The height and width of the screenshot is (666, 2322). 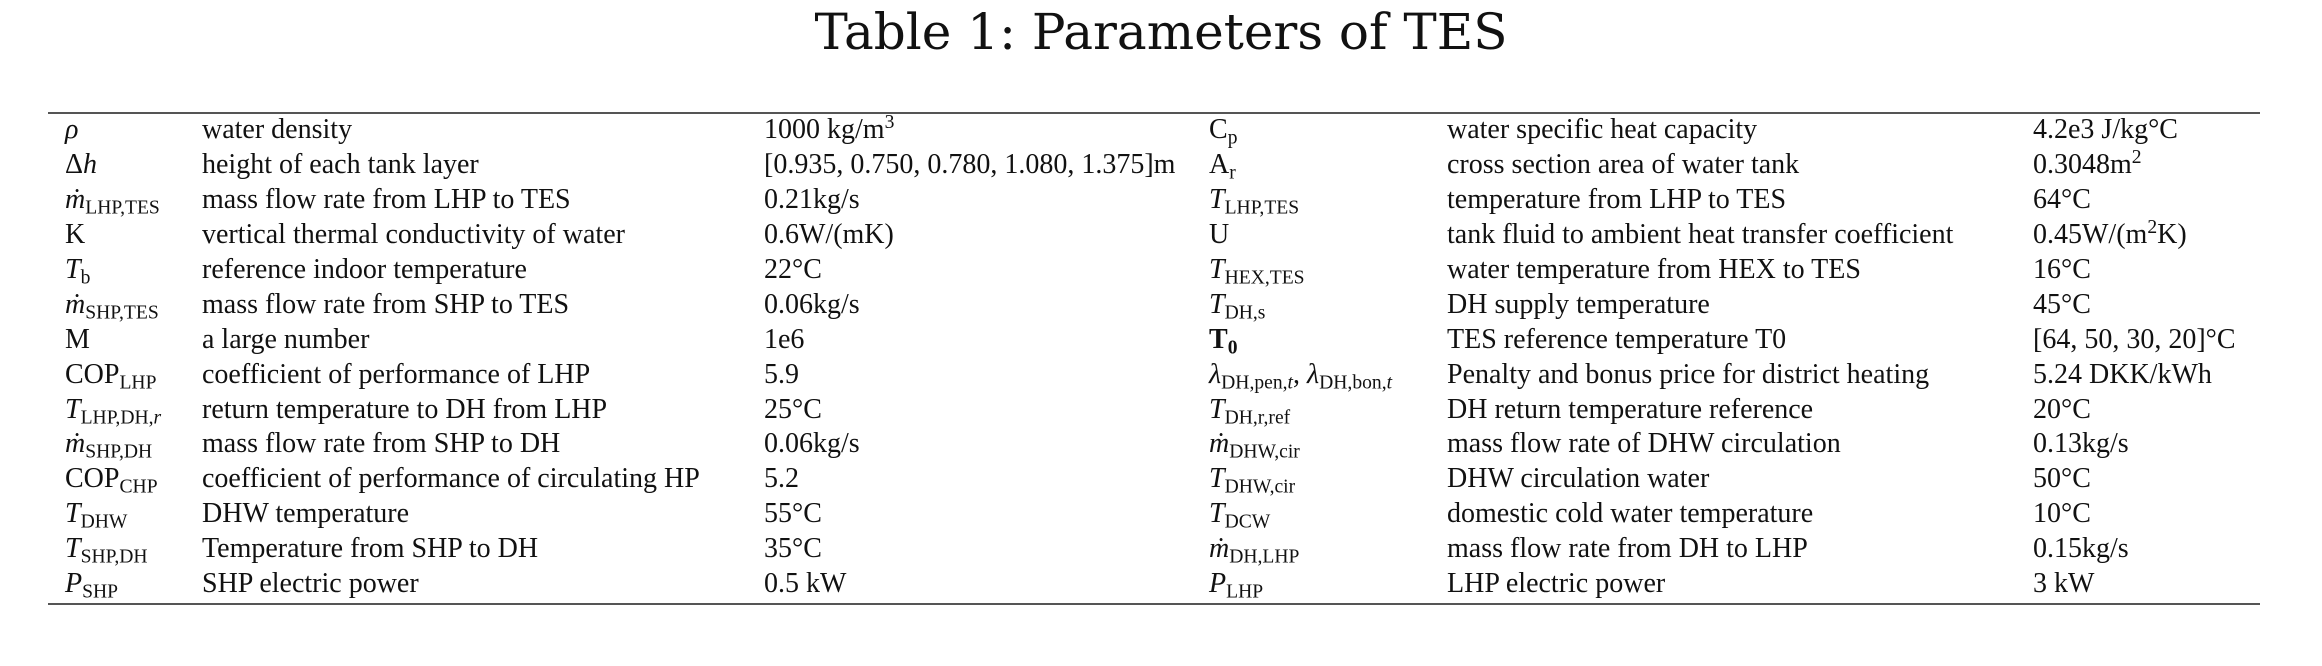 What do you see at coordinates (781, 479) in the screenshot?
I see `value-cell: 5.2` at bounding box center [781, 479].